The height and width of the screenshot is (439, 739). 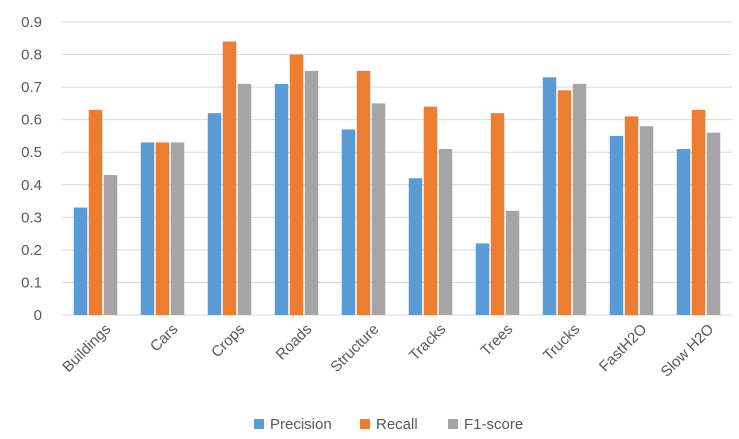 I want to click on x-category-label: Crops, so click(x=228, y=341).